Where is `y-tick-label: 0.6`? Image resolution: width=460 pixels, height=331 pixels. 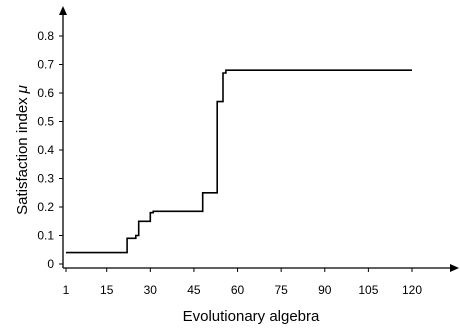
y-tick-label: 0.6 is located at coordinates (45, 93).